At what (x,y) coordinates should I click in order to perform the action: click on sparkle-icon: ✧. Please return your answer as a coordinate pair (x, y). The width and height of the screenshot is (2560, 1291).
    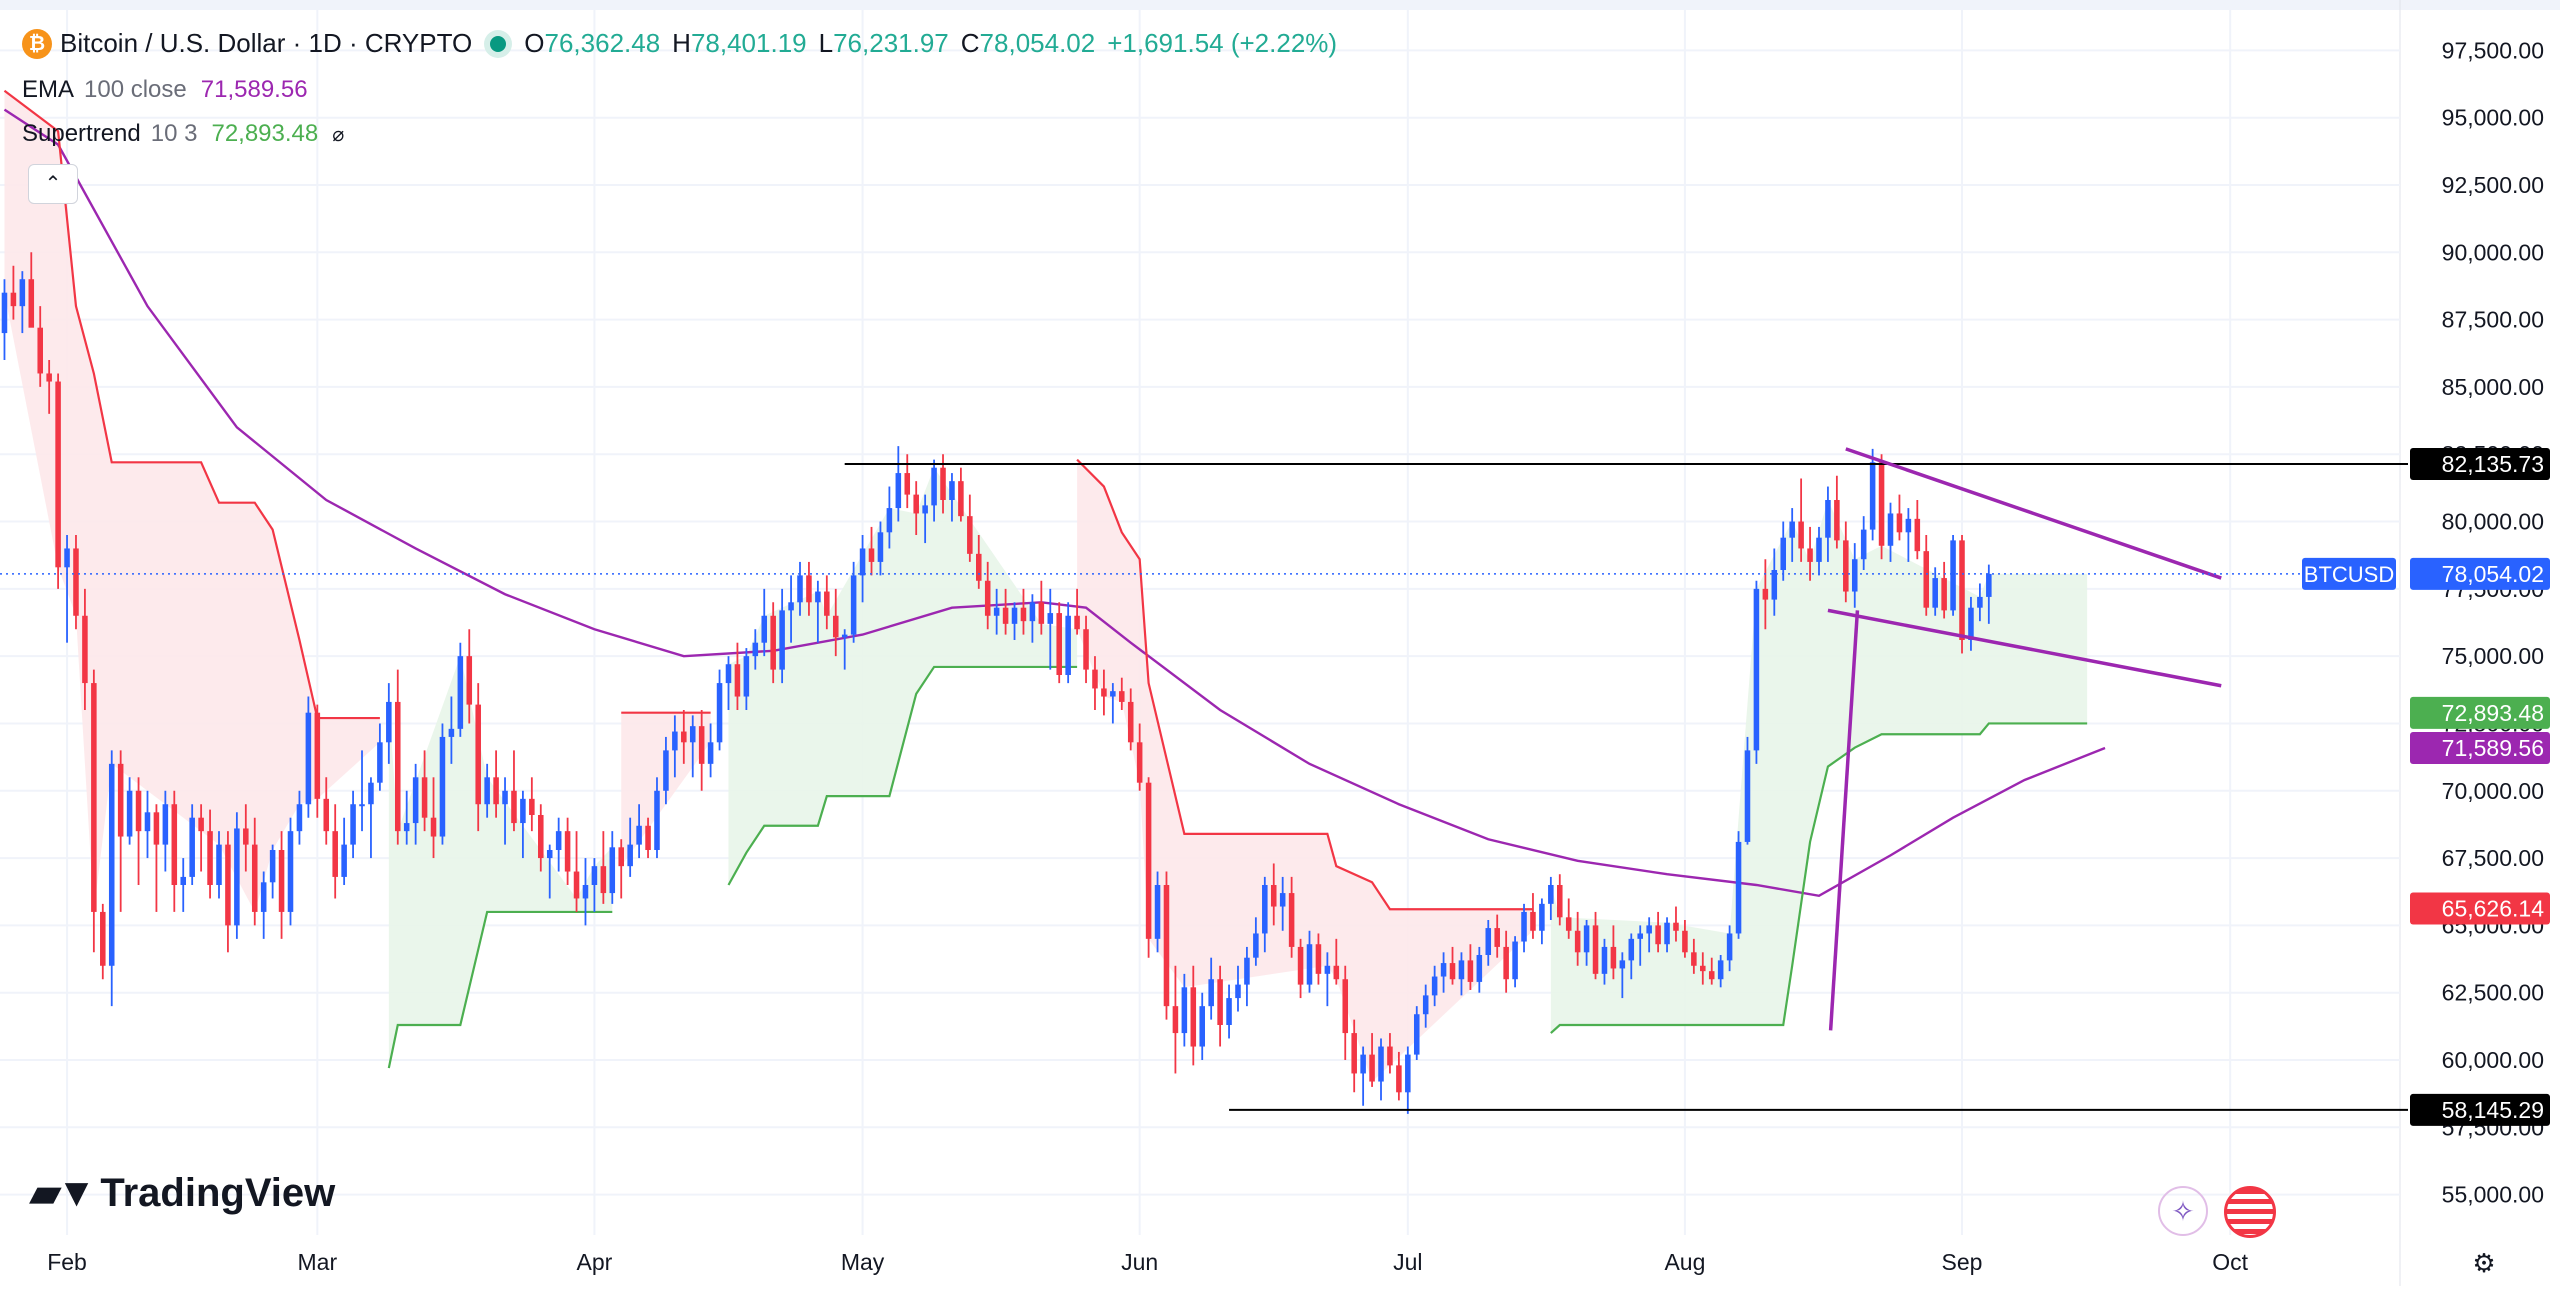
    Looking at the image, I should click on (2183, 1211).